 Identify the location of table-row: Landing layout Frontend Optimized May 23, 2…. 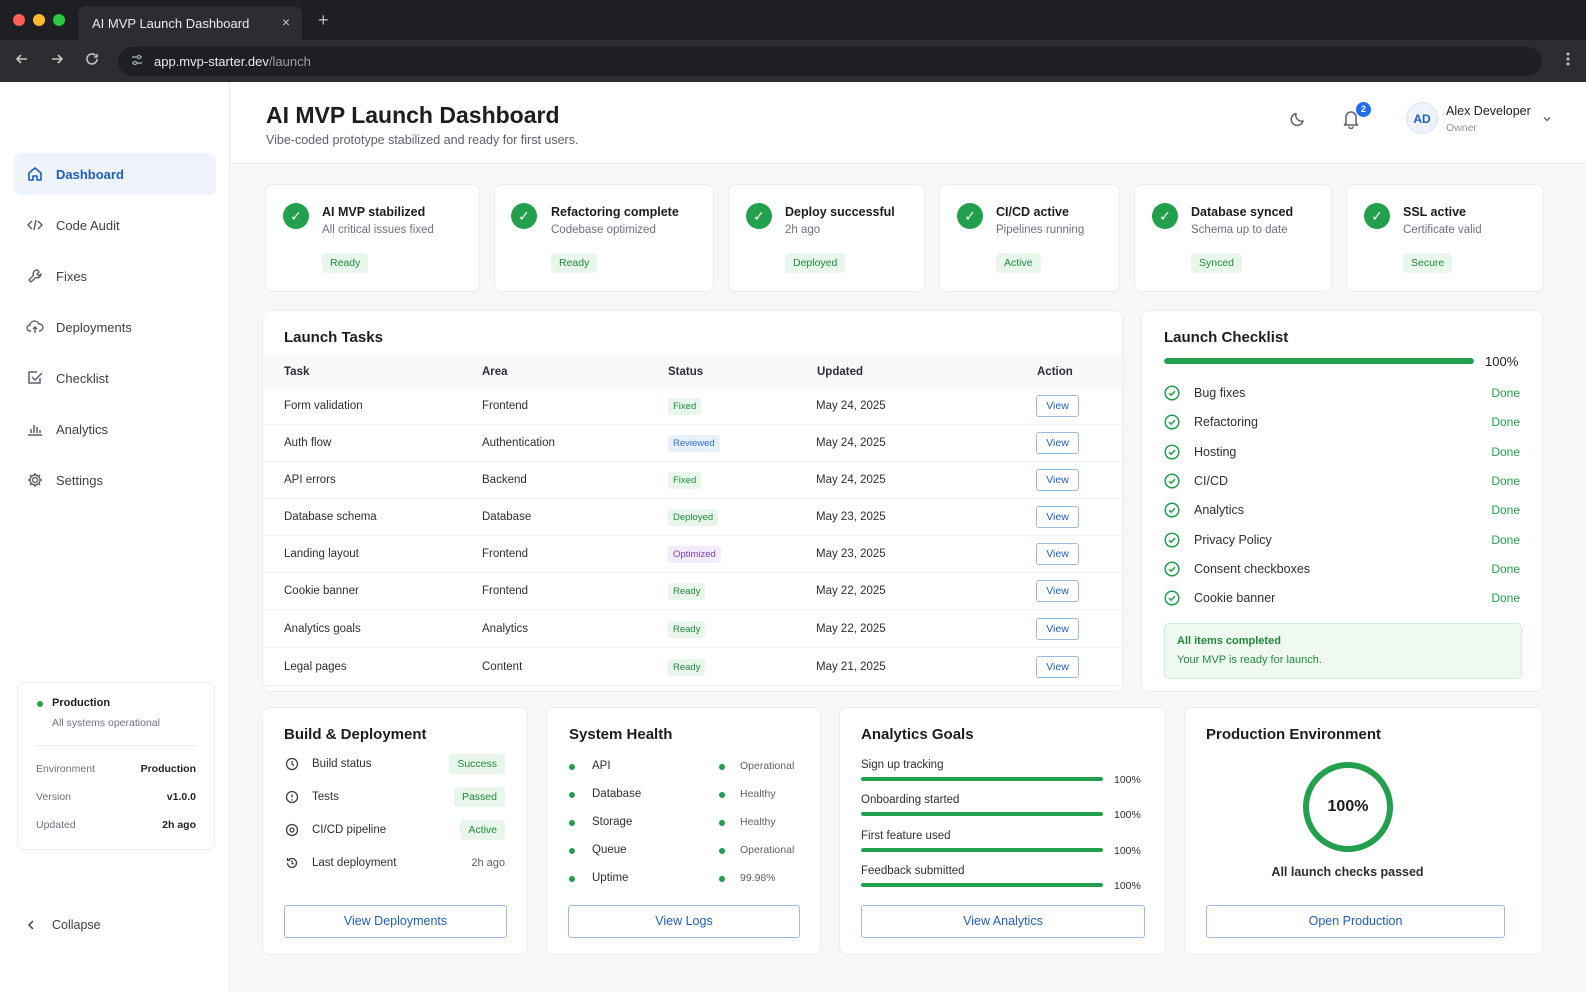
(692, 554).